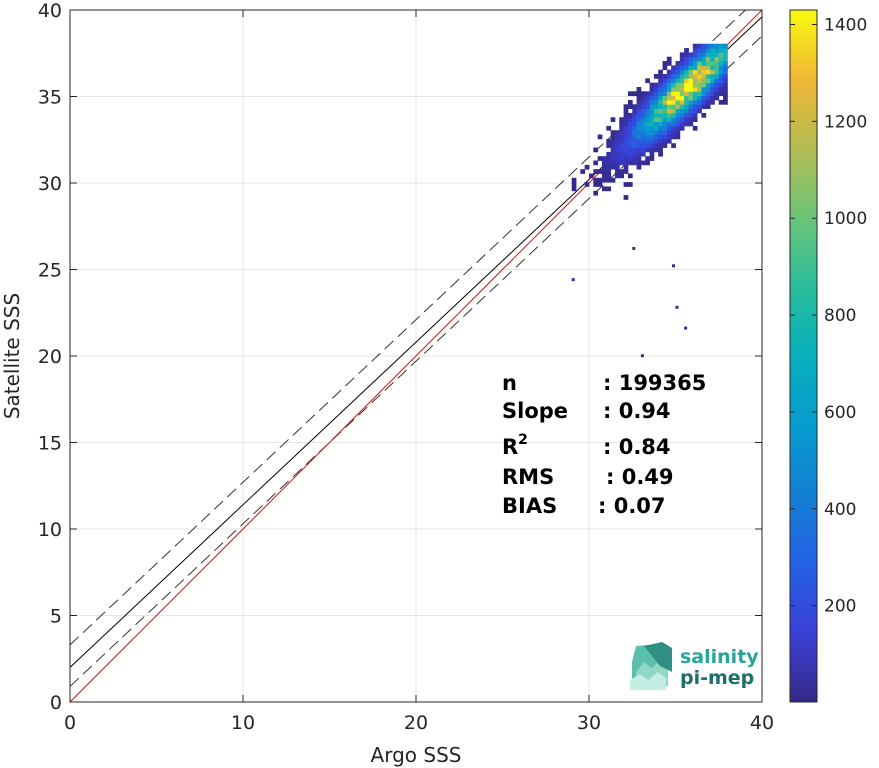 Image resolution: width=879 pixels, height=768 pixels. Describe the element at coordinates (719, 657) in the screenshot. I see `logo-text-salinity: salinity` at that location.